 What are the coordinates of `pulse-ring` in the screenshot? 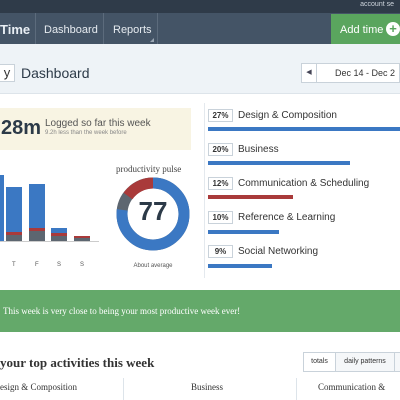 It's located at (153, 214).